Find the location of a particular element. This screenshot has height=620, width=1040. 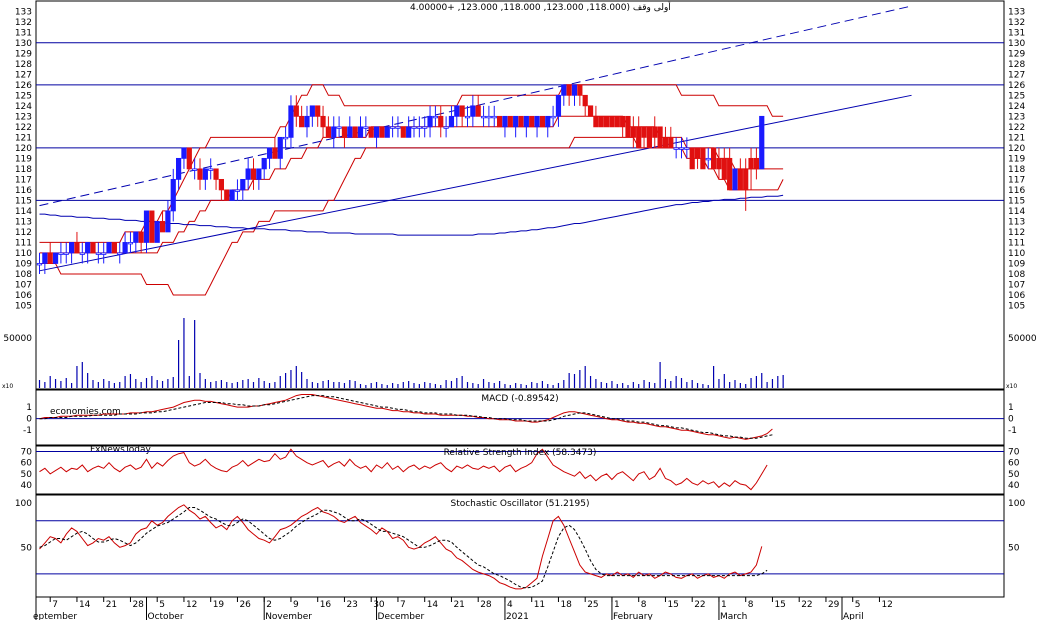

price-tick-left: 132 is located at coordinates (23, 23).